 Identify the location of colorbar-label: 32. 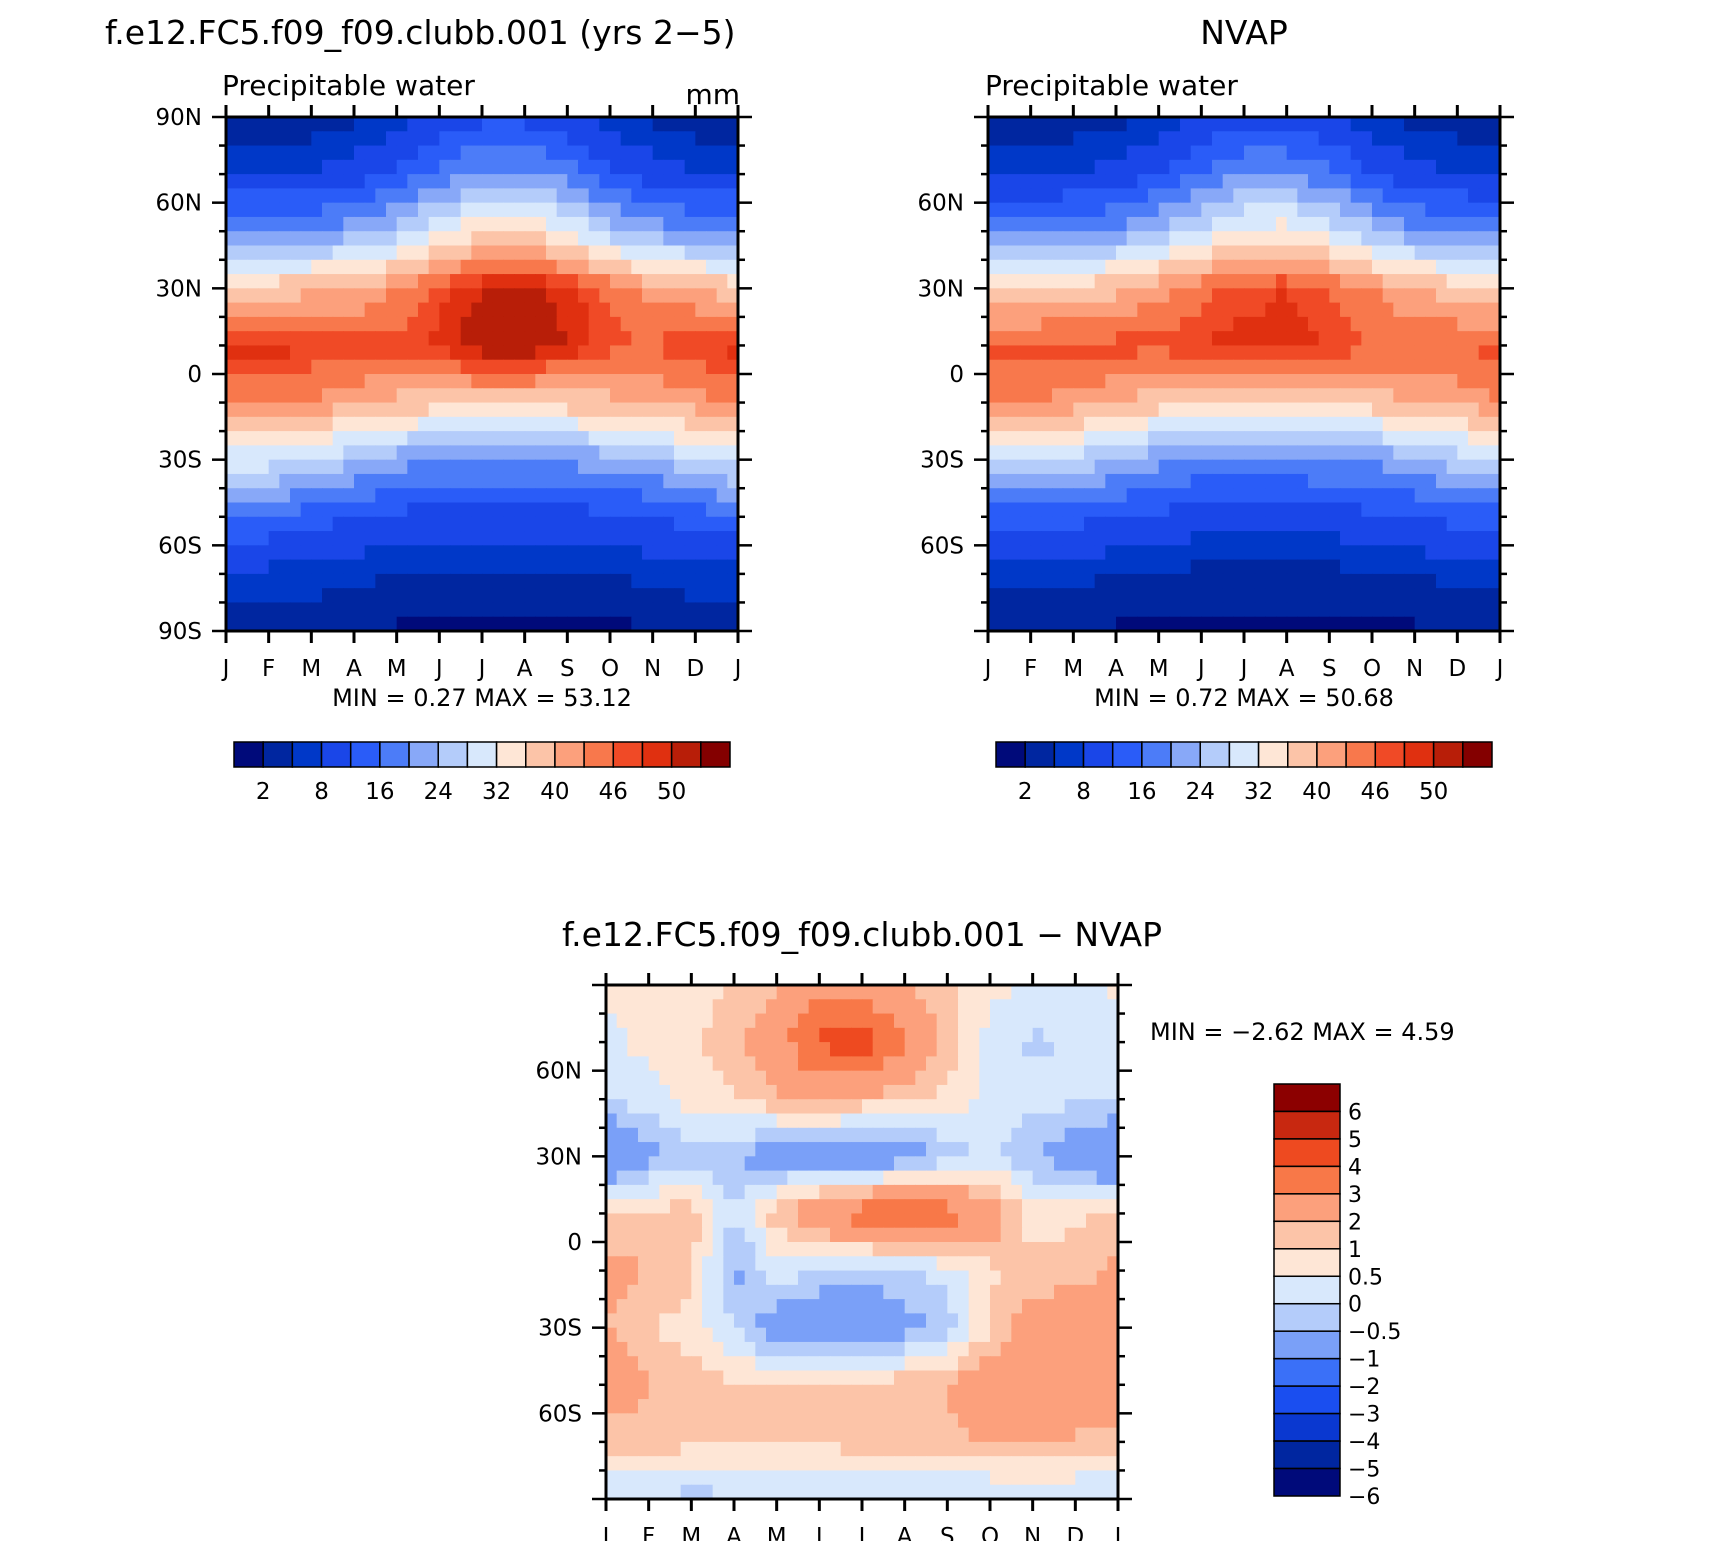
(496, 792).